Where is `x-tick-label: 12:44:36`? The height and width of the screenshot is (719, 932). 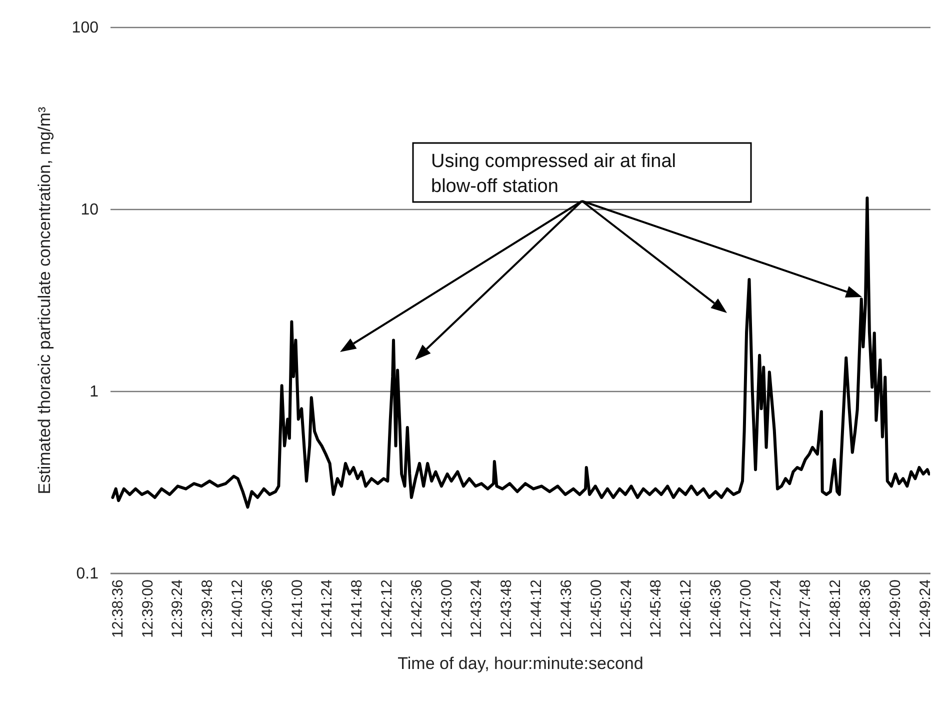 x-tick-label: 12:44:36 is located at coordinates (566, 609).